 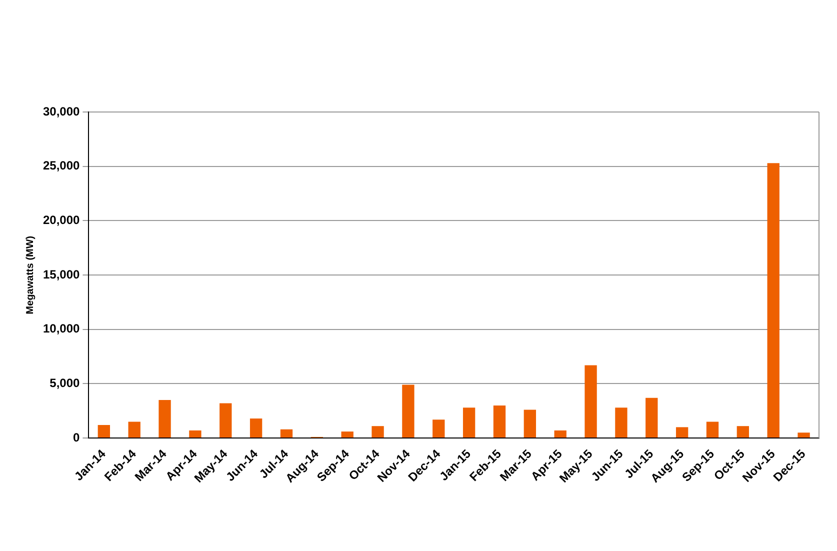 I want to click on y-axis-title: Megawatts (MW), so click(x=30, y=275).